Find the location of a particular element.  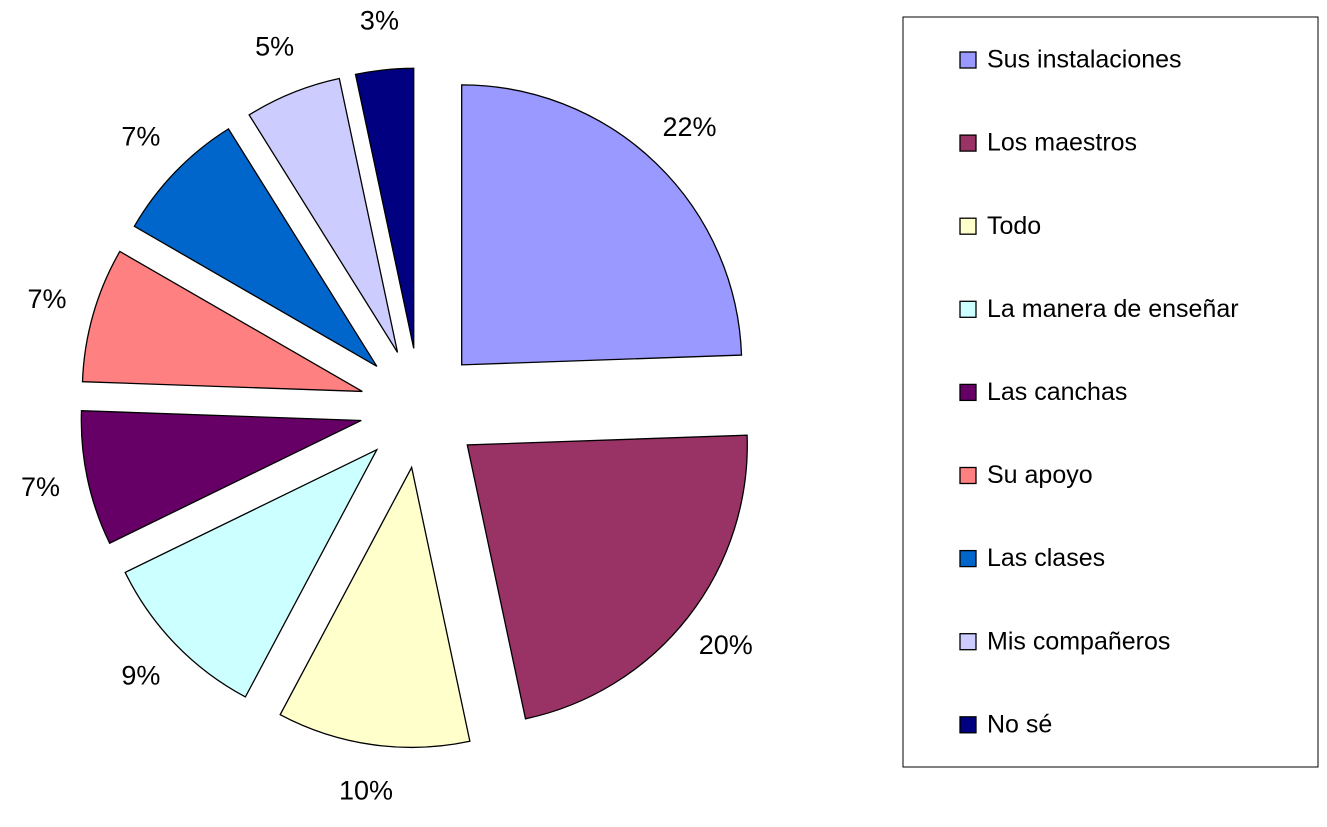

data-label: 20% is located at coordinates (726, 645).